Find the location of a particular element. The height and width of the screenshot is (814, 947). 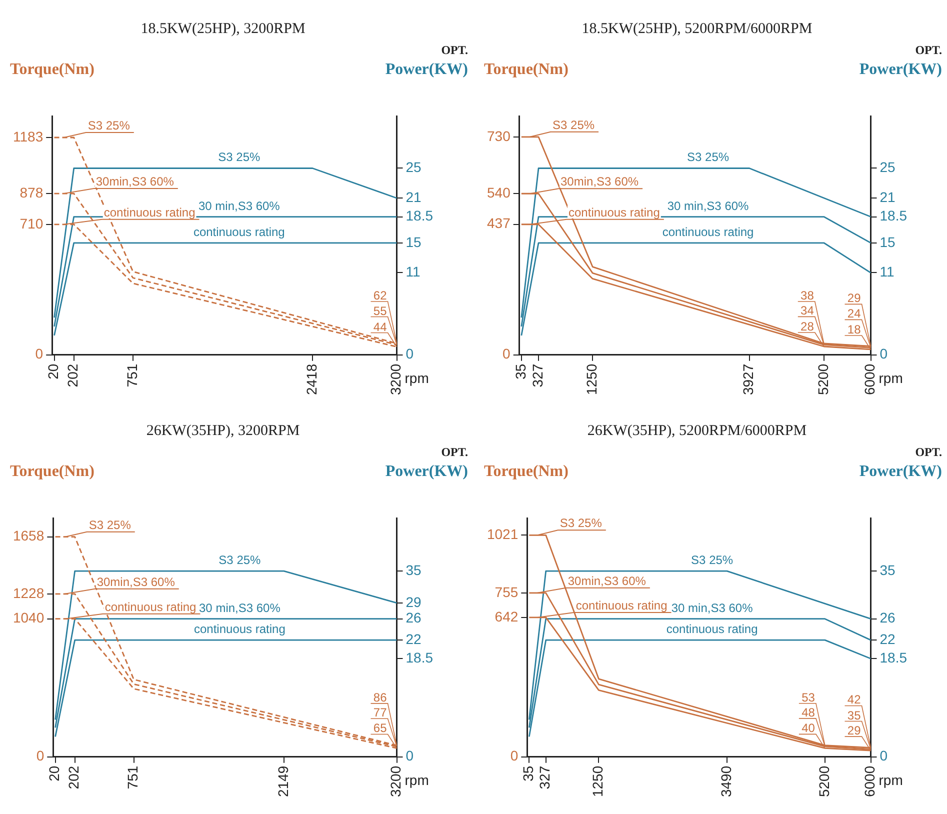

y-tick-label: 437 is located at coordinates (499, 223).